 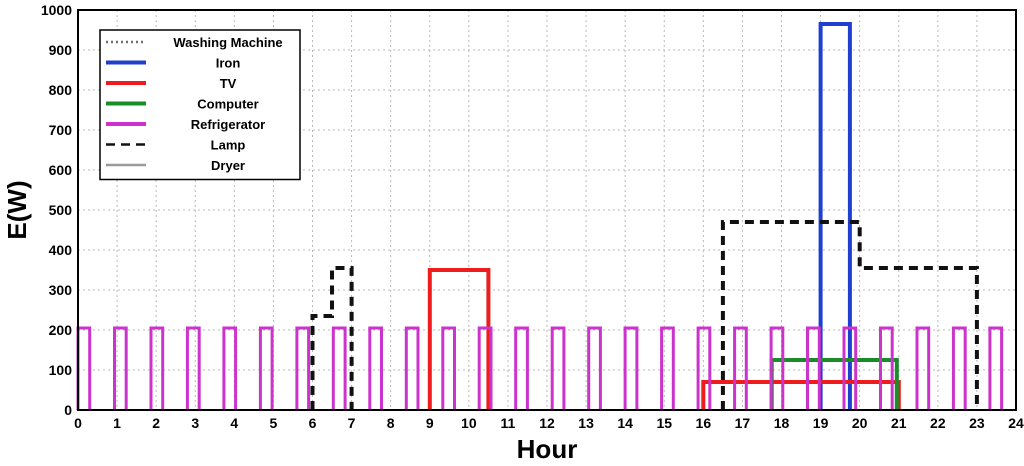 What do you see at coordinates (61, 210) in the screenshot?
I see `y-tick-label: 500` at bounding box center [61, 210].